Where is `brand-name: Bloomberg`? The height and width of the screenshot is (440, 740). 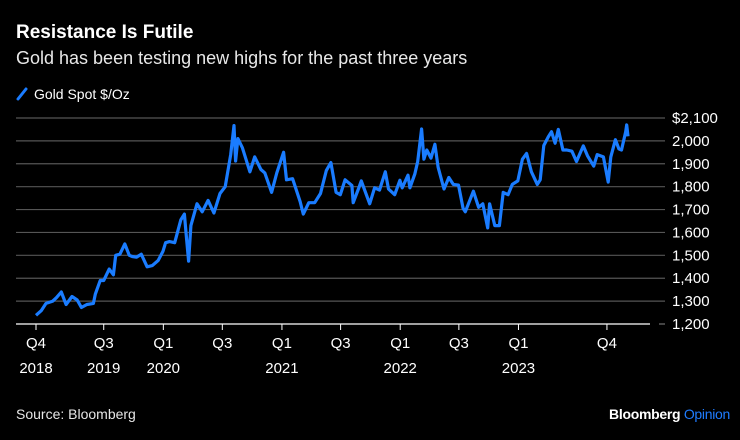 brand-name: Bloomberg is located at coordinates (645, 414).